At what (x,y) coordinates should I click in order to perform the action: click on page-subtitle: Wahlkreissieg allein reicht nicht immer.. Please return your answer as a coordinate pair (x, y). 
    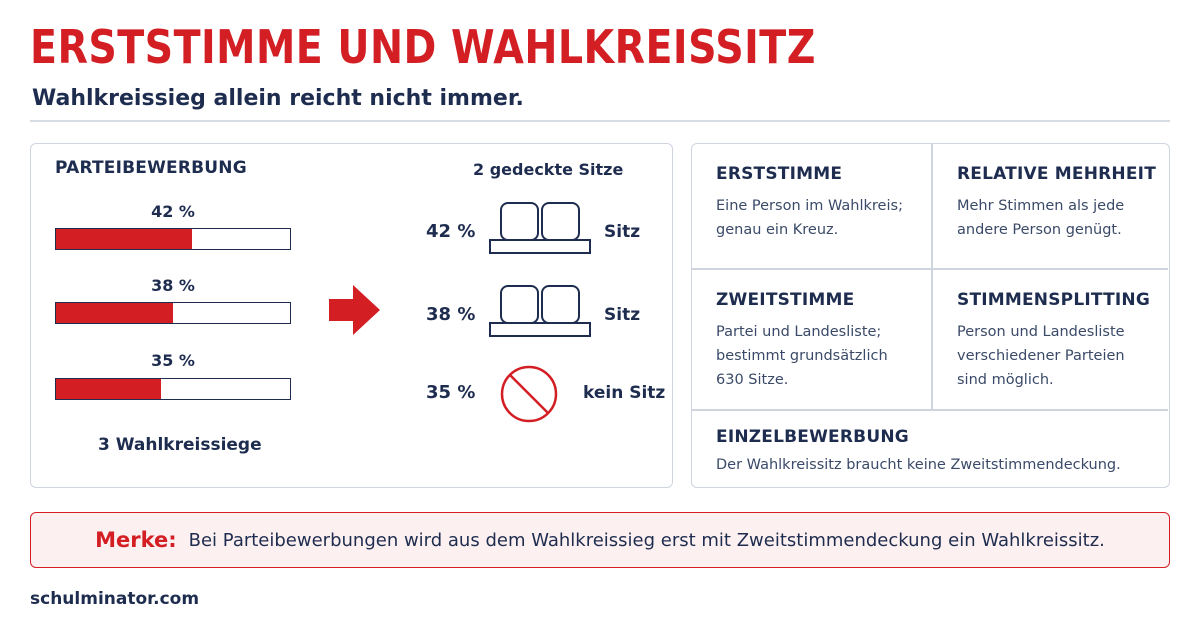
    Looking at the image, I should click on (278, 98).